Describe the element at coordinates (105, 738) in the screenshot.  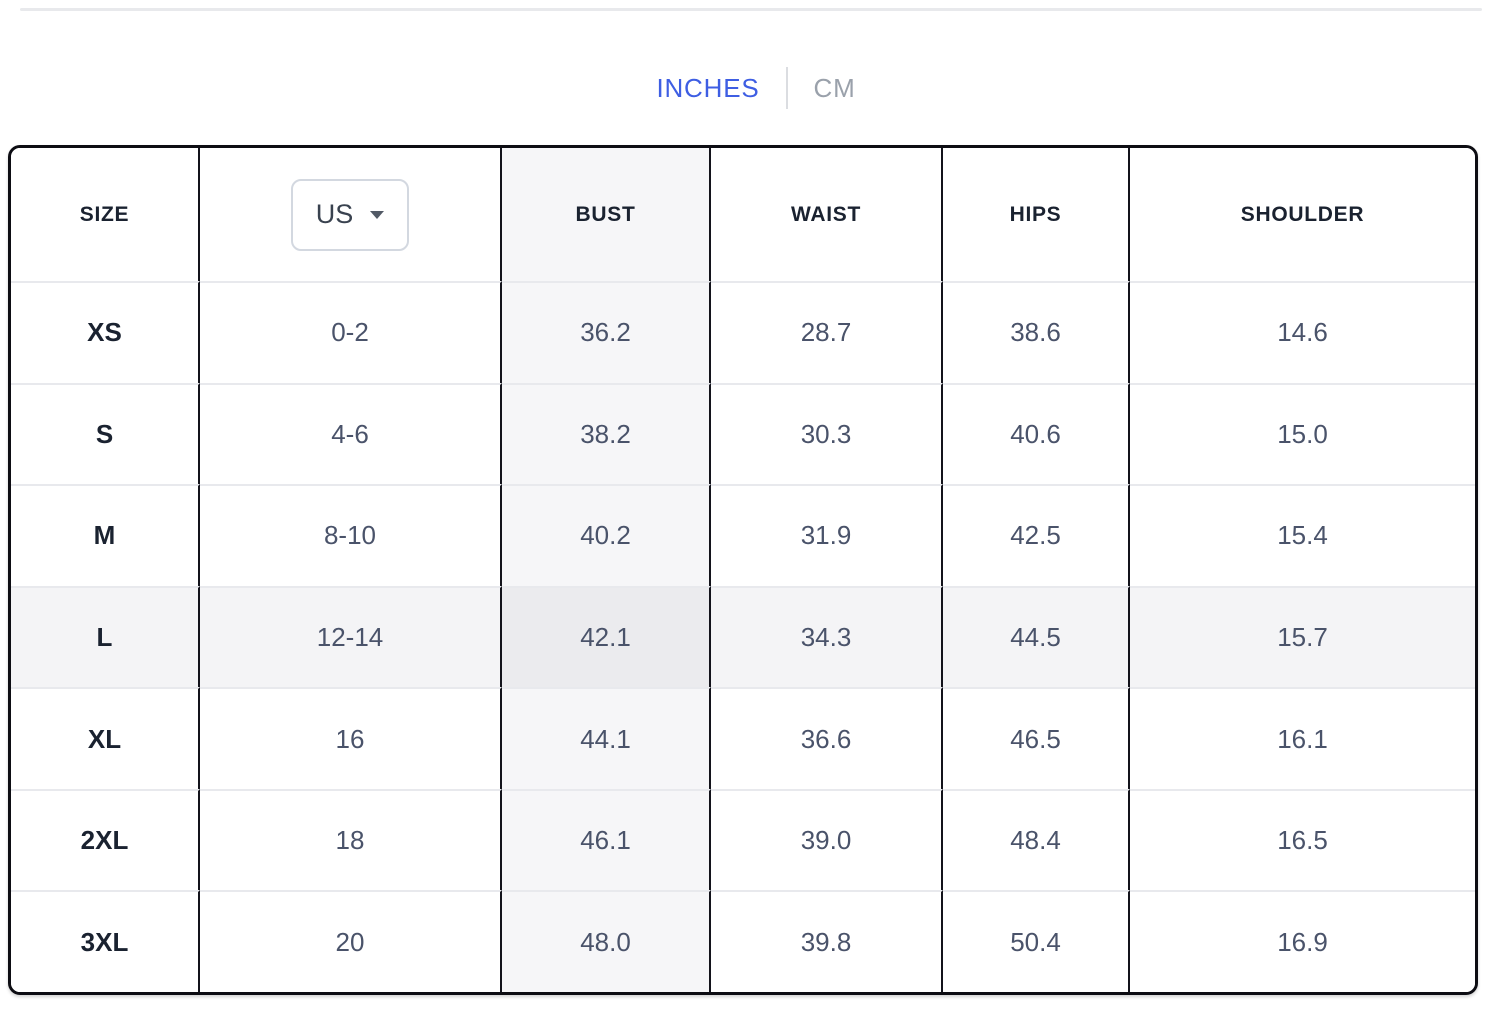
I see `row-xl-size: XL` at that location.